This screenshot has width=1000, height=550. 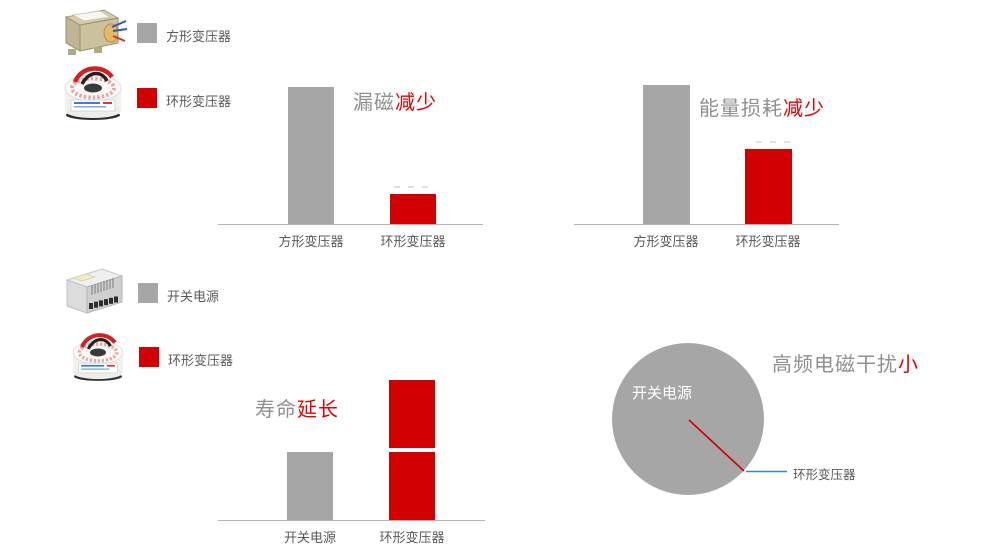 I want to click on legend-swatch-square-transformer, so click(x=147, y=33).